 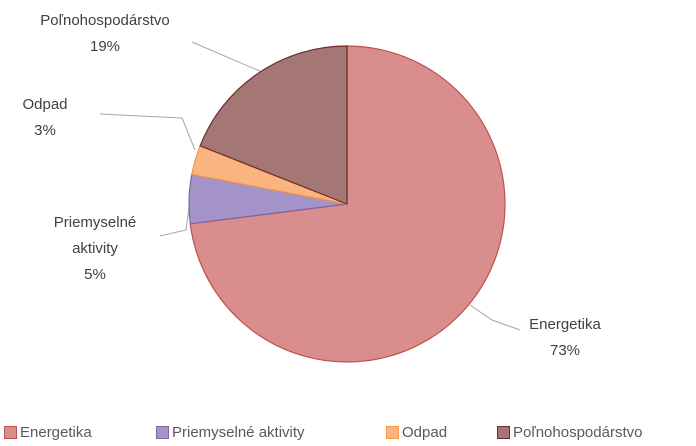 I want to click on legend-item: Priemyselné aktivity, so click(x=230, y=432).